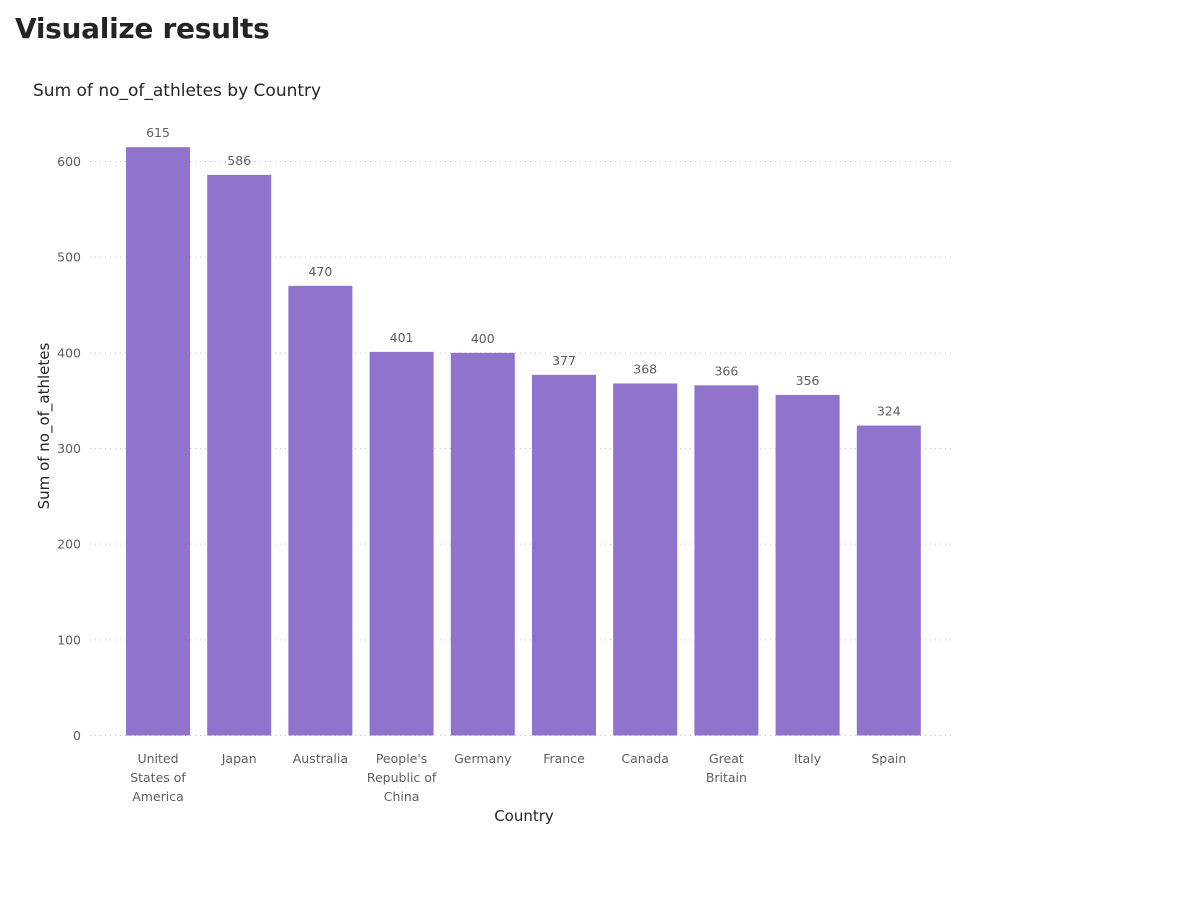  I want to click on x-tick-label-line: Australia, so click(320, 758).